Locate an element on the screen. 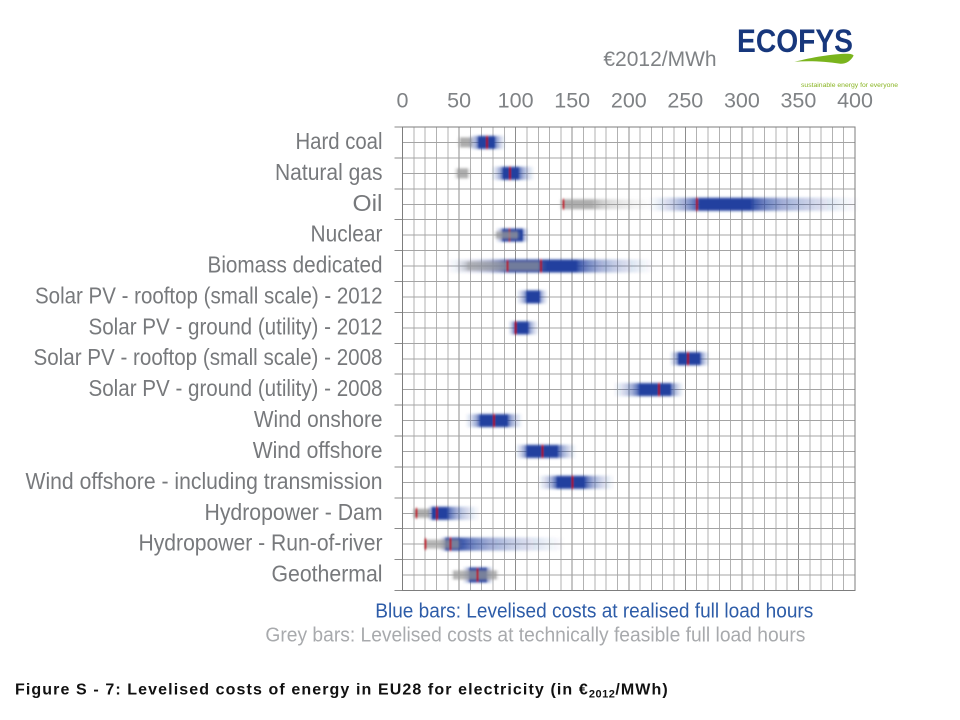  svg-text:Solar PV - rooftop (small scal: Solar PV - rooftop (small scale) - 2012 is located at coordinates (209, 295).